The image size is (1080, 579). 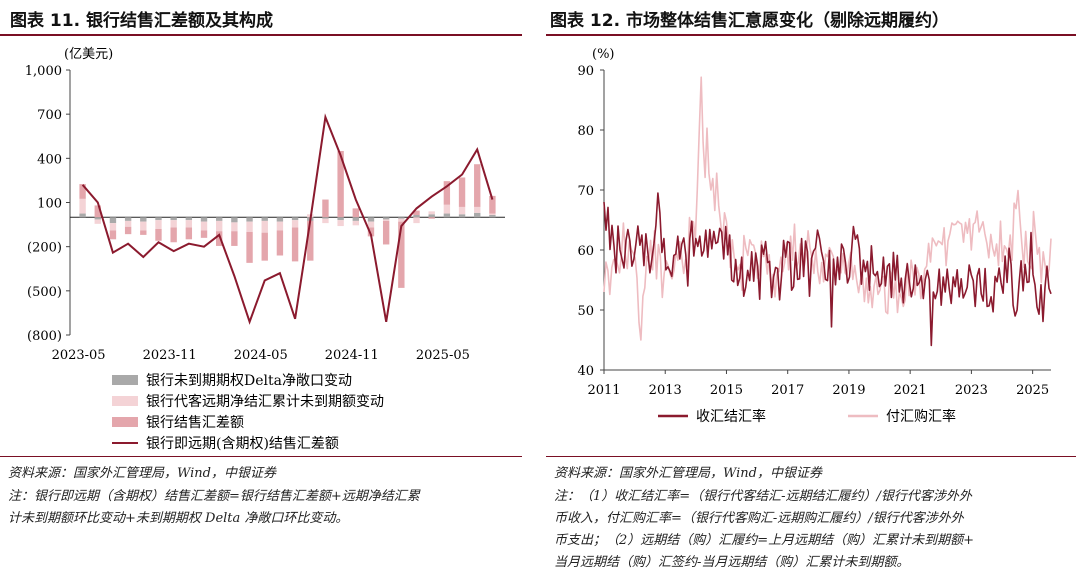 What do you see at coordinates (763, 496) in the screenshot?
I see `note-line: 注：（1）收汇结汇率=（银行代客结汇-远期结汇履约）/银行代客涉外外` at bounding box center [763, 496].